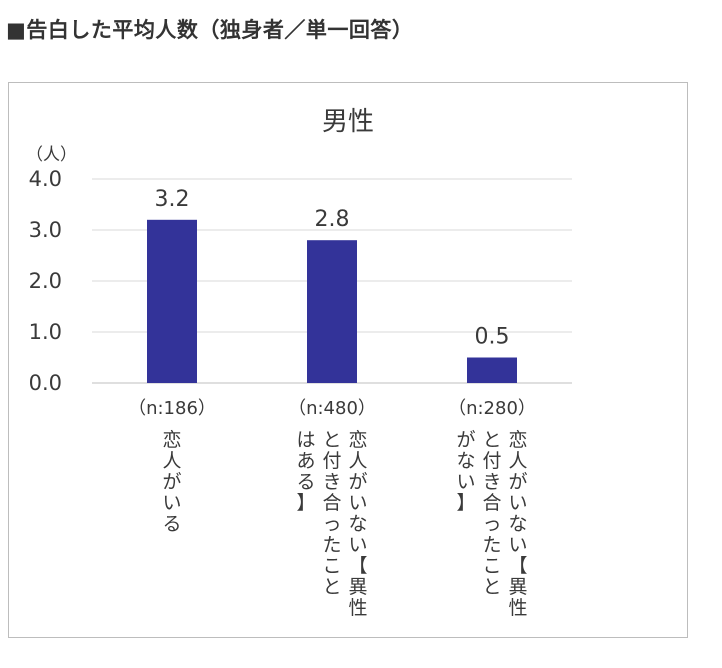  Describe the element at coordinates (45, 383) in the screenshot. I see `y-tick-label: 0.0` at that location.